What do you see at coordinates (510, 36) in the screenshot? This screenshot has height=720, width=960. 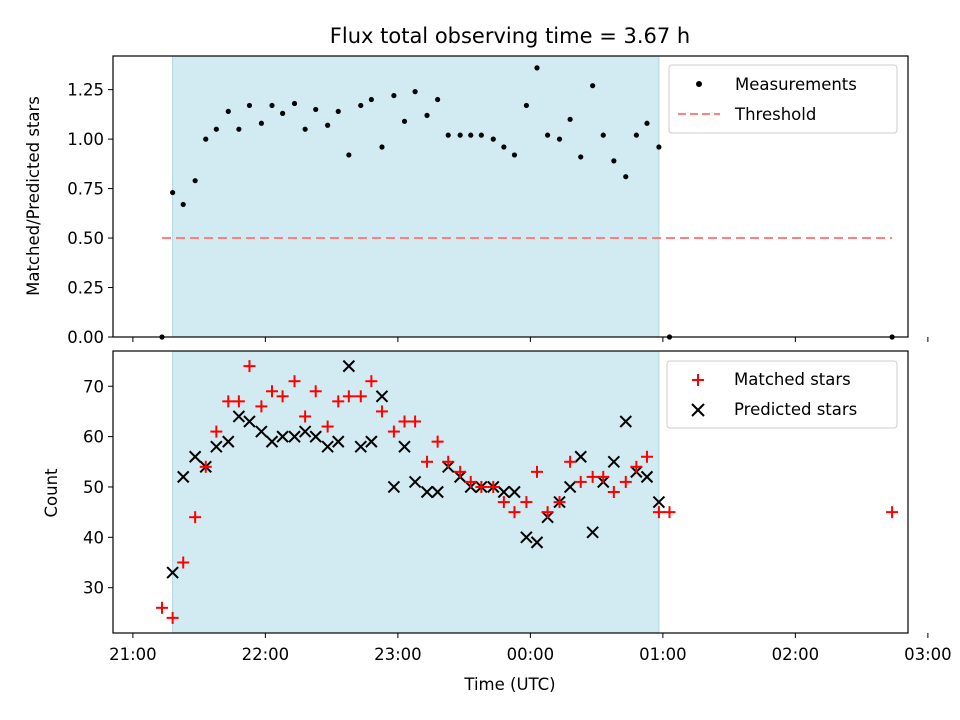 I see `chart-title: Flux total observing time = 3.67 h` at bounding box center [510, 36].